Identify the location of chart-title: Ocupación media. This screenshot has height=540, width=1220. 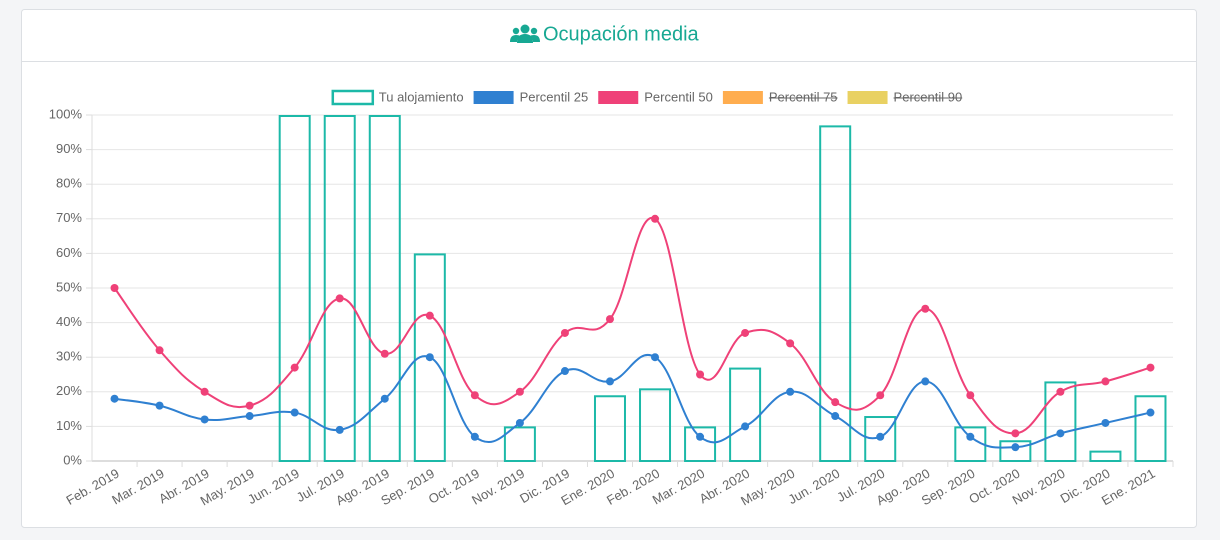
(621, 34).